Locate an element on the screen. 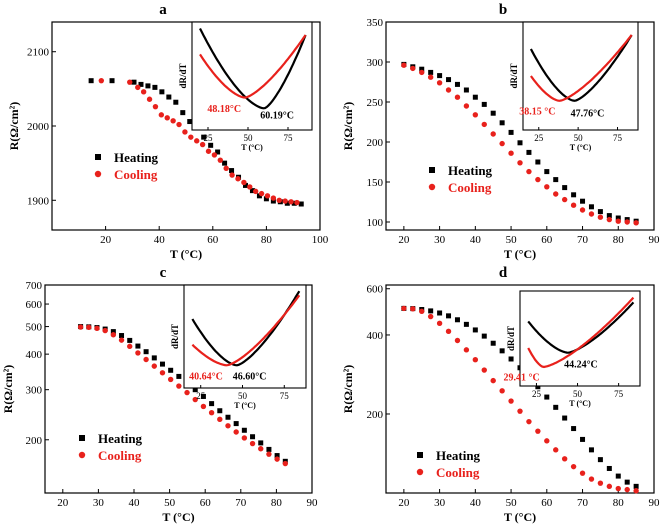  inset-heating-annotation: 60.19°C is located at coordinates (277, 116).